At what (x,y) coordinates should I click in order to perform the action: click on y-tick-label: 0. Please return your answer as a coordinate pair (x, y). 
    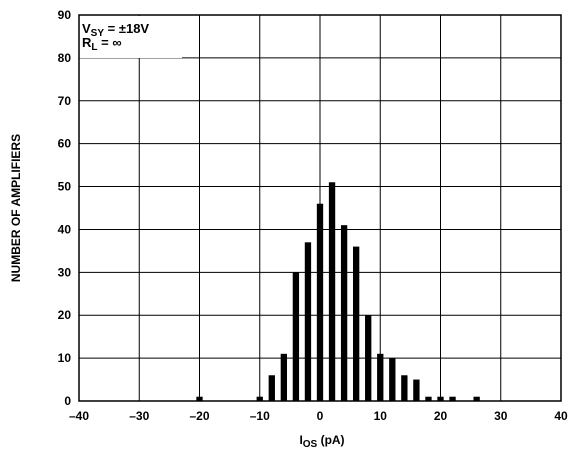
    Looking at the image, I should click on (67, 401).